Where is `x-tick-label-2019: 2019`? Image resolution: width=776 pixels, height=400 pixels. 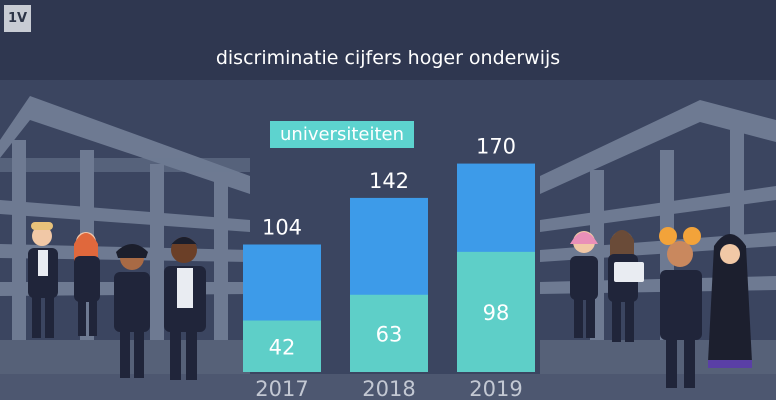
x-tick-label-2019: 2019 is located at coordinates (495, 388).